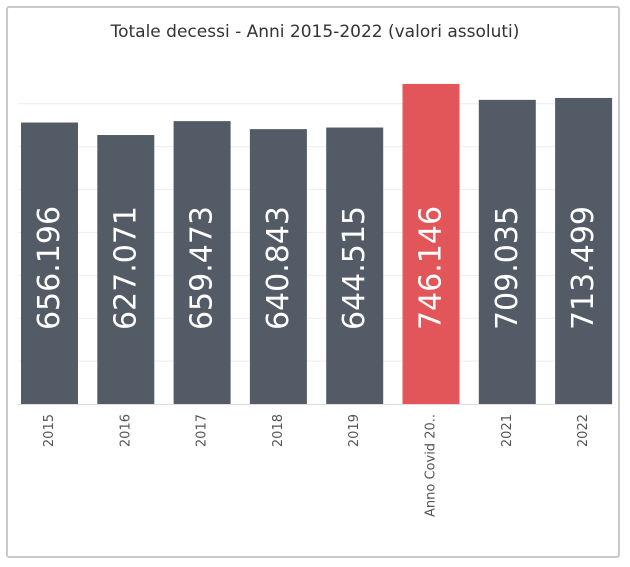 Image resolution: width=630 pixels, height=567 pixels. I want to click on value-label-2: 659.473, so click(202, 268).